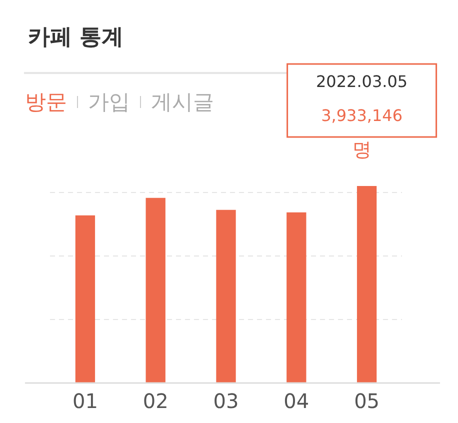 Image resolution: width=458 pixels, height=423 pixels. What do you see at coordinates (226, 401) in the screenshot?
I see `x-tick-label: 03` at bounding box center [226, 401].